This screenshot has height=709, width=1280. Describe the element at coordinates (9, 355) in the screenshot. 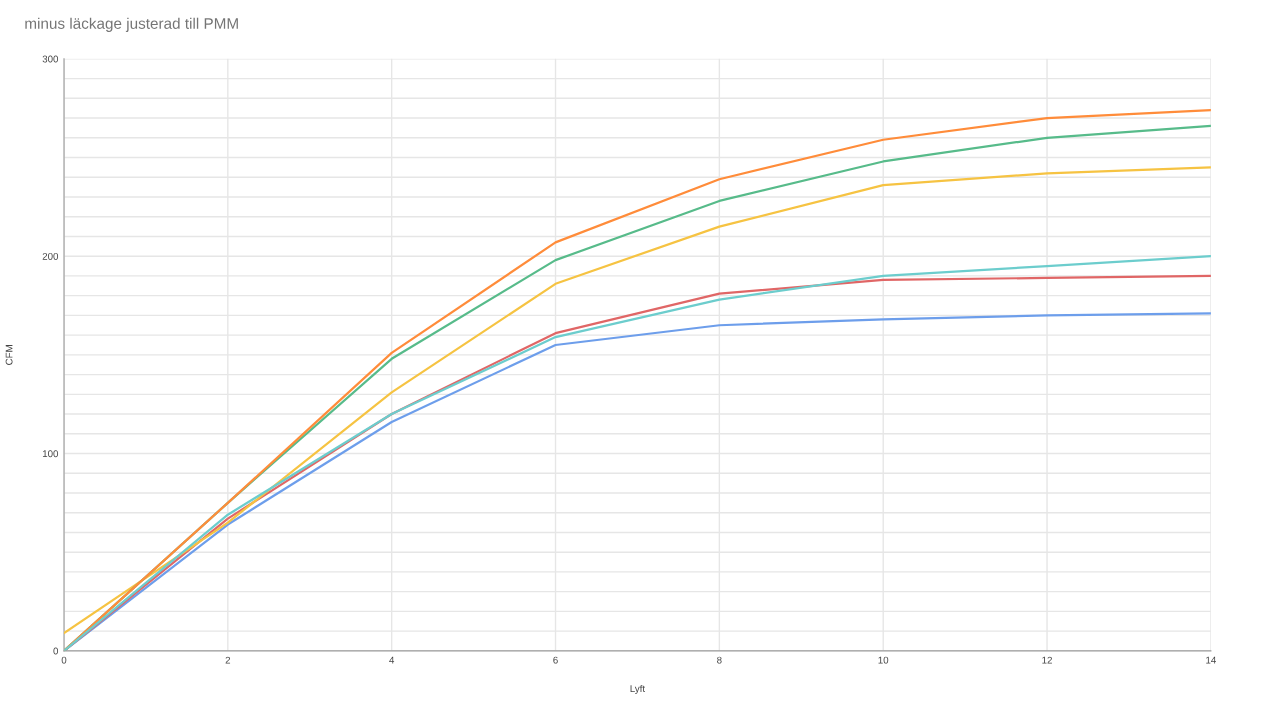

I see `y-axis-title: CFM` at that location.